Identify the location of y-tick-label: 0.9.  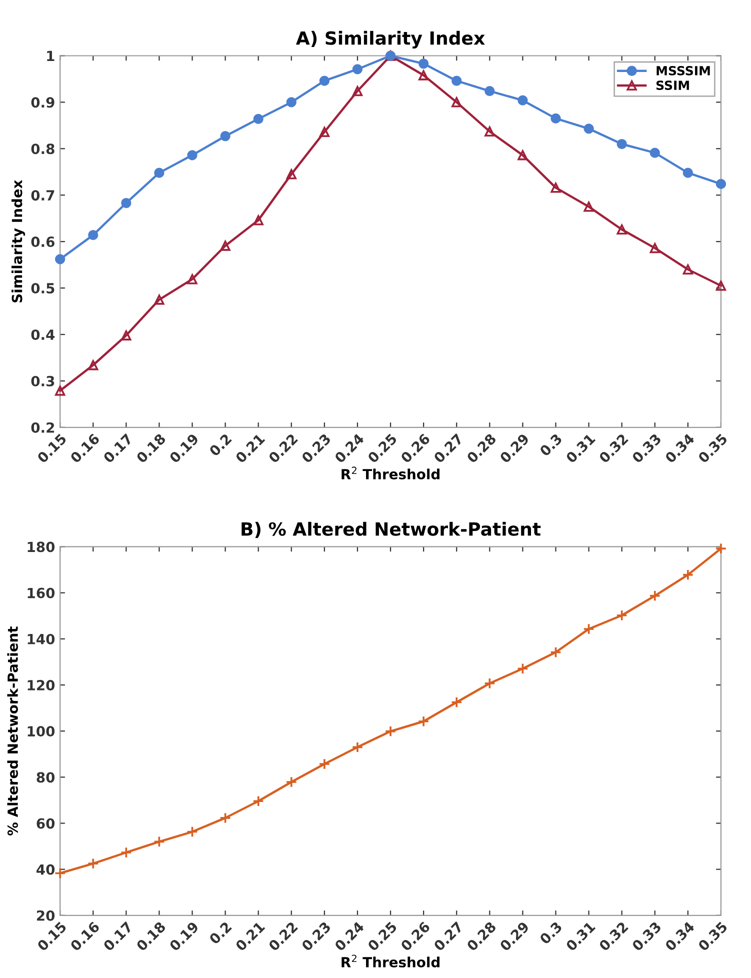
(42, 102).